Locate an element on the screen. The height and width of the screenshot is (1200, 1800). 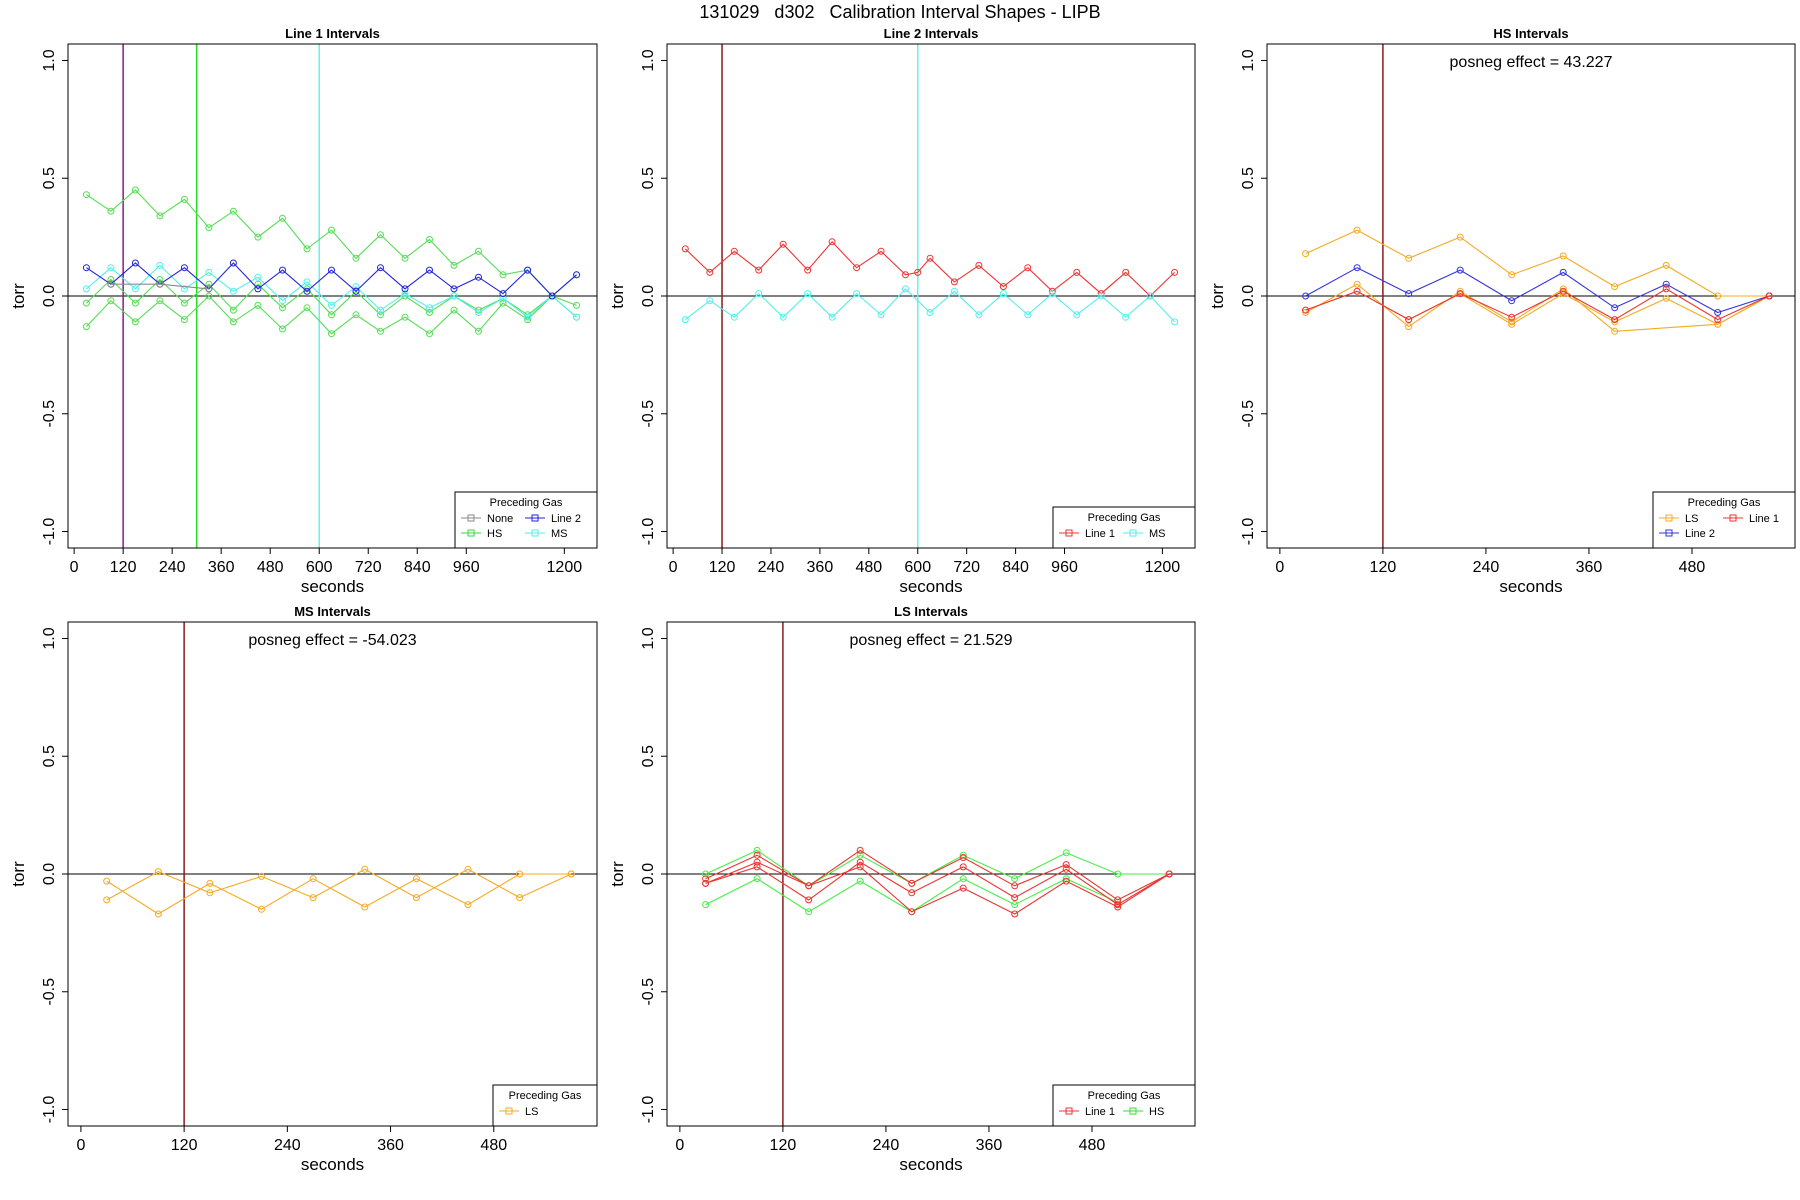
legend-title: Preceding Gas is located at coordinates (526, 503).